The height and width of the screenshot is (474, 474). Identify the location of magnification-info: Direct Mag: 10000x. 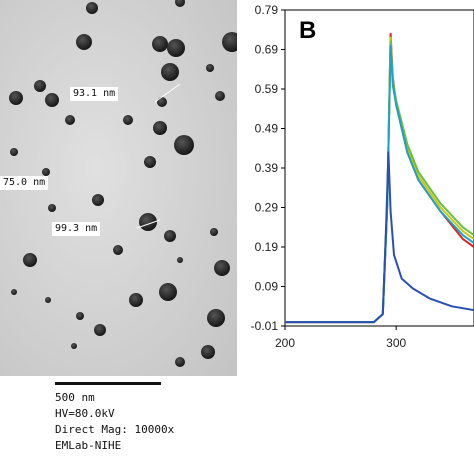
(115, 429).